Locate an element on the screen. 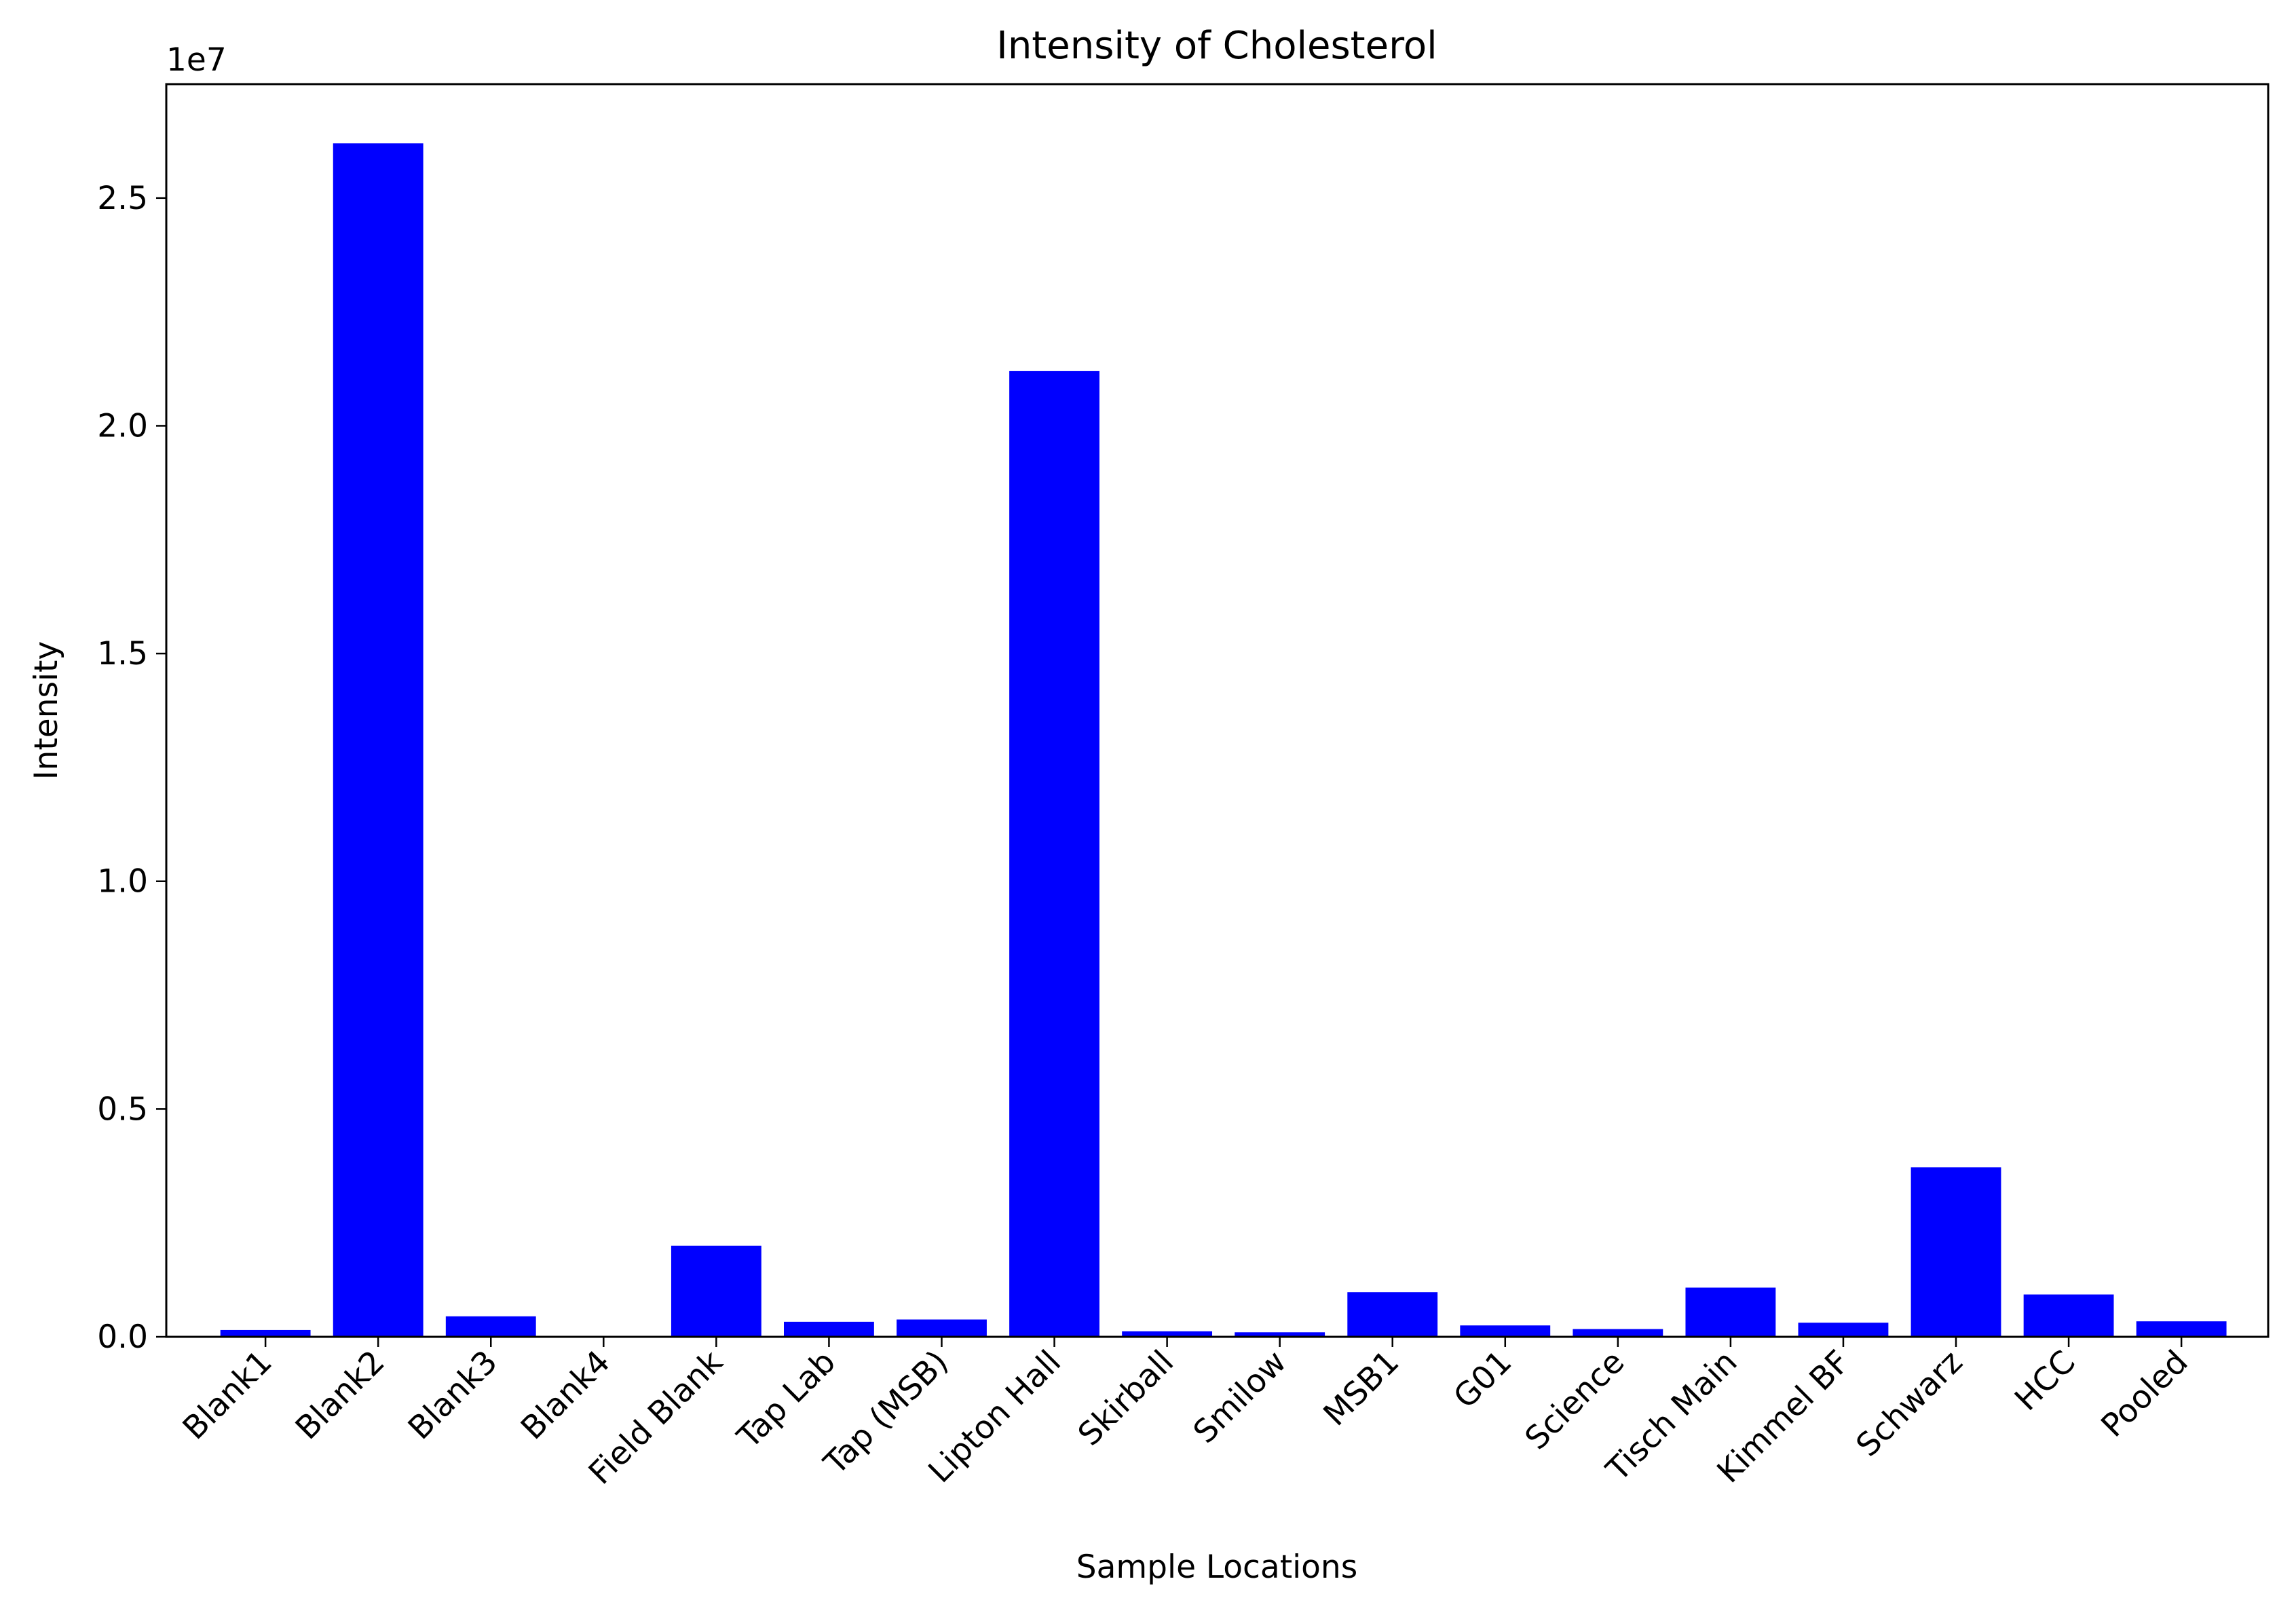 The height and width of the screenshot is (1613, 2296). y-axis-label: Intensity is located at coordinates (46, 710).